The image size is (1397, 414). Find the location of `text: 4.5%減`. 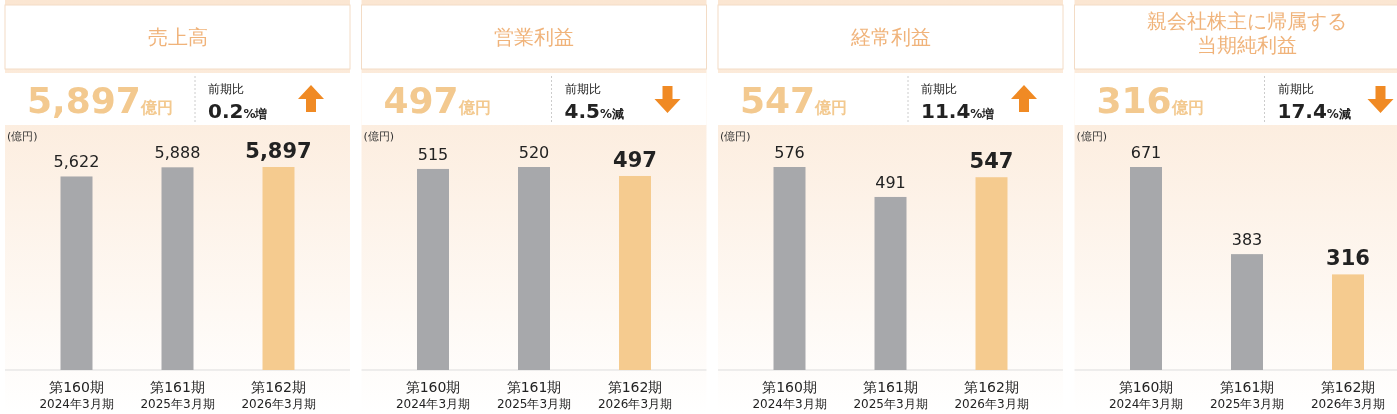

text: 4.5%減 is located at coordinates (594, 111).